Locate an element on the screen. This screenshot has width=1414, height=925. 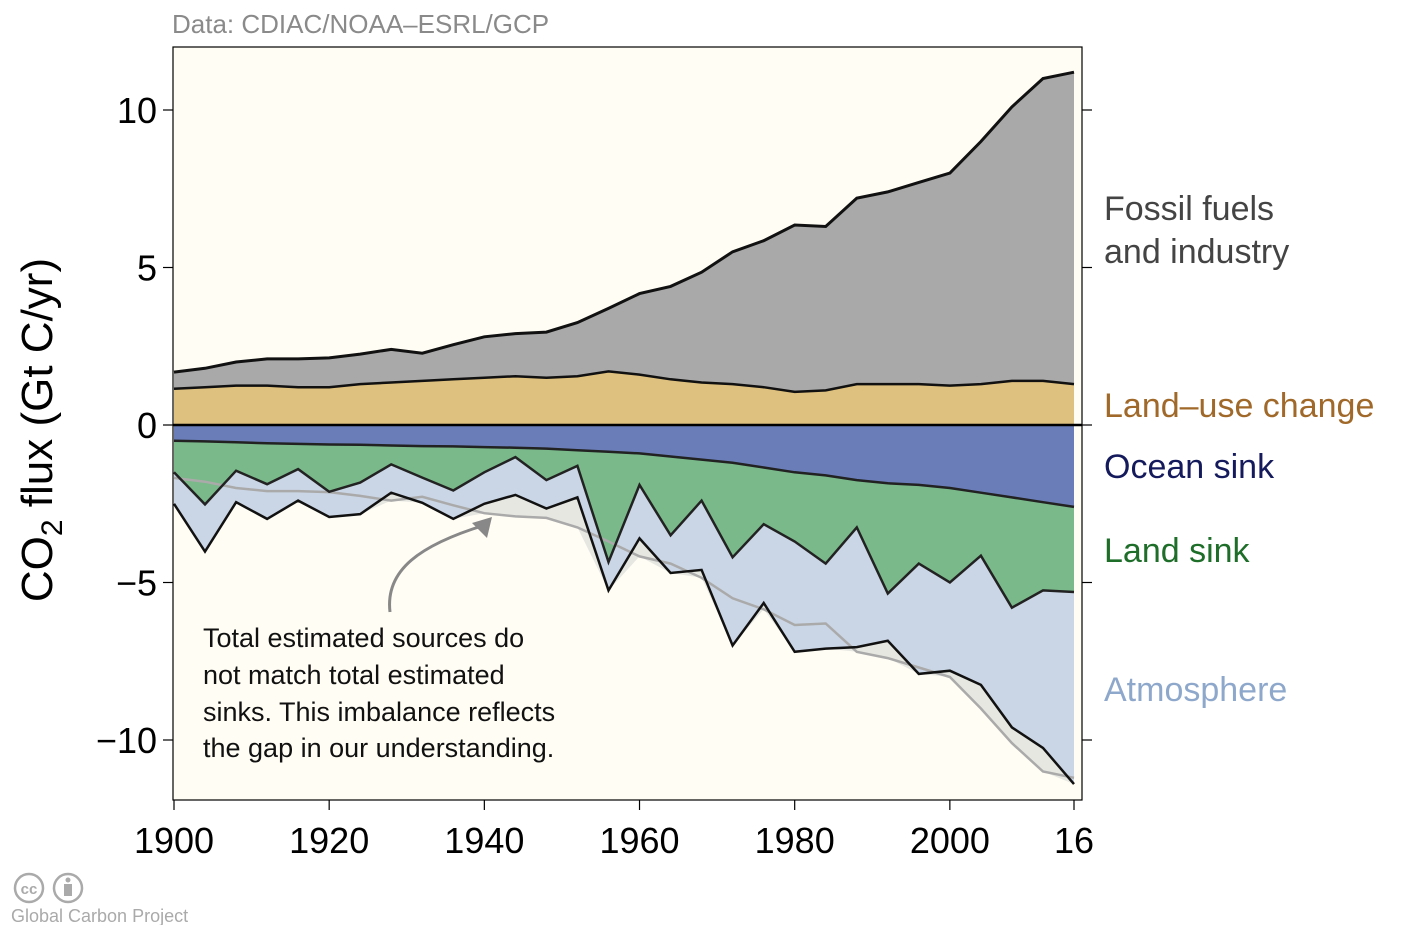
series-label-line: Fossil fuels is located at coordinates (1189, 209).